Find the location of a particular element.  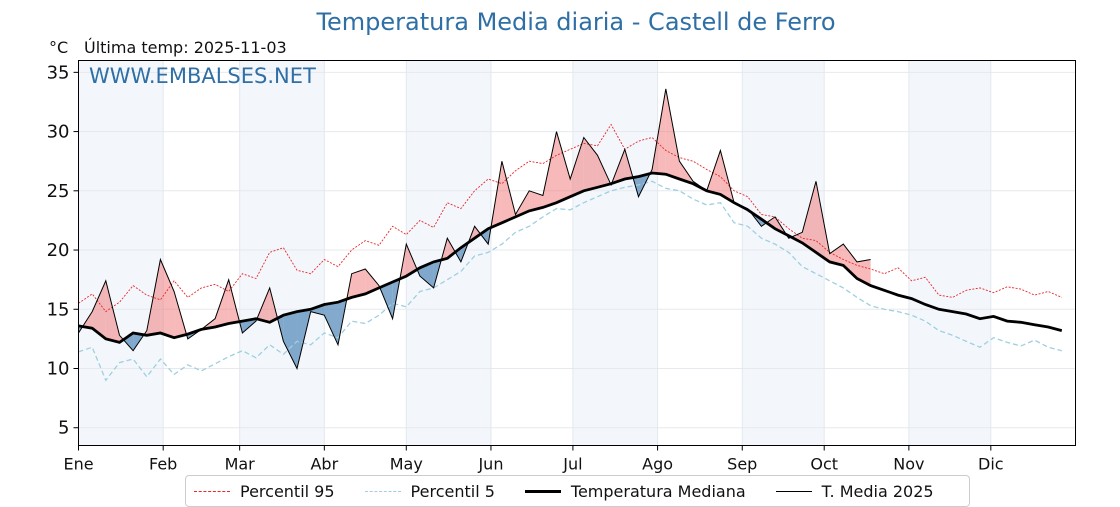

legend-median-swatch is located at coordinates (543, 491).